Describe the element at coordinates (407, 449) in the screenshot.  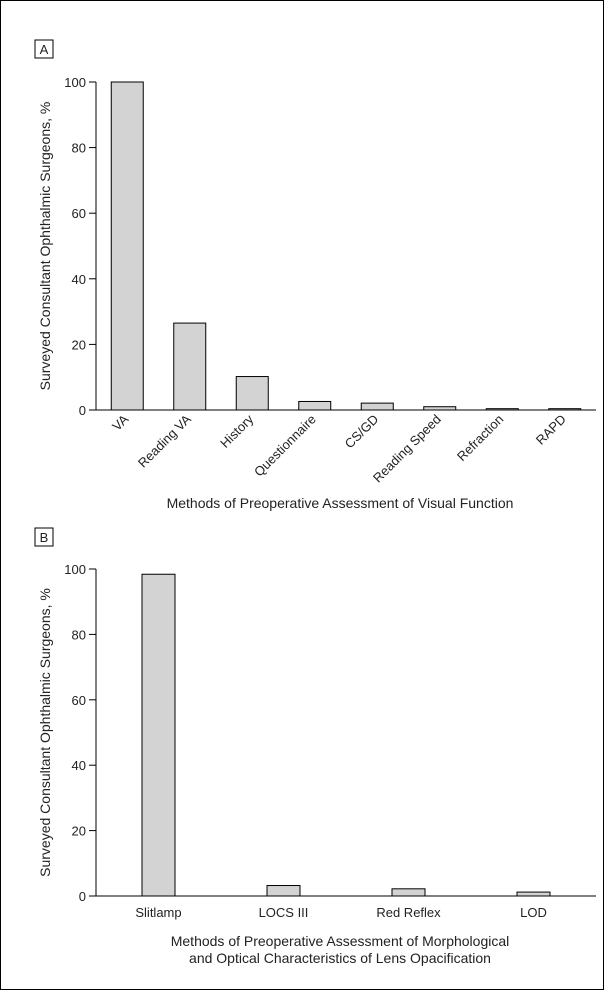
I see `x-tick-label: Reading Speed` at that location.